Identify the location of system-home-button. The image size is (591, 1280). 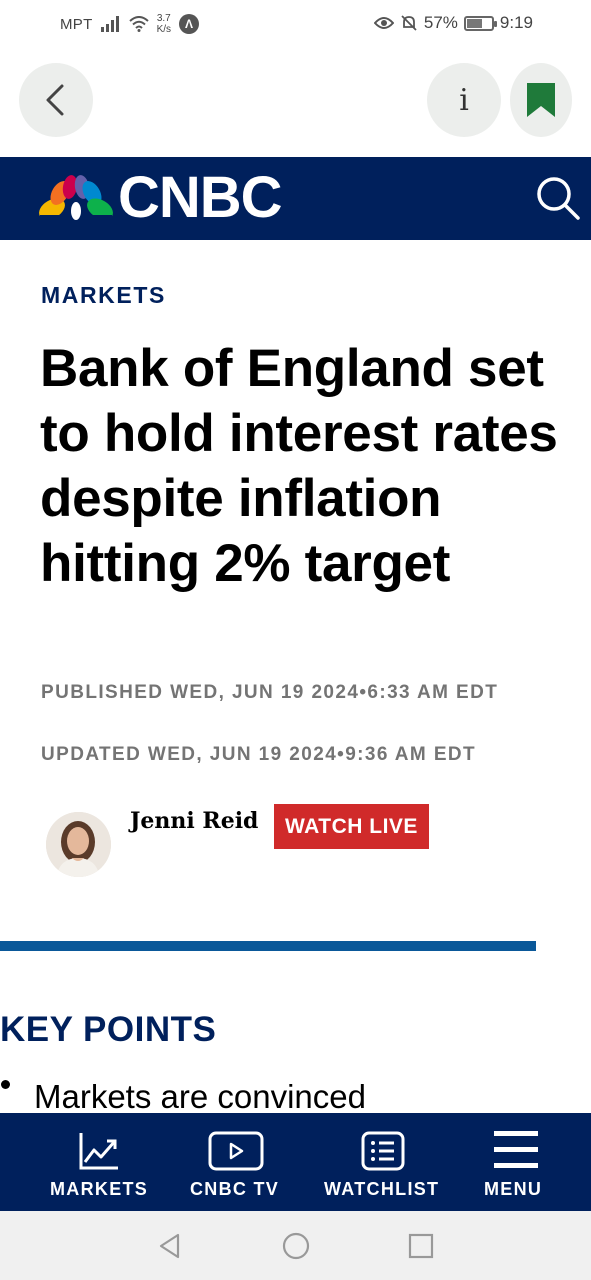
(296, 1246).